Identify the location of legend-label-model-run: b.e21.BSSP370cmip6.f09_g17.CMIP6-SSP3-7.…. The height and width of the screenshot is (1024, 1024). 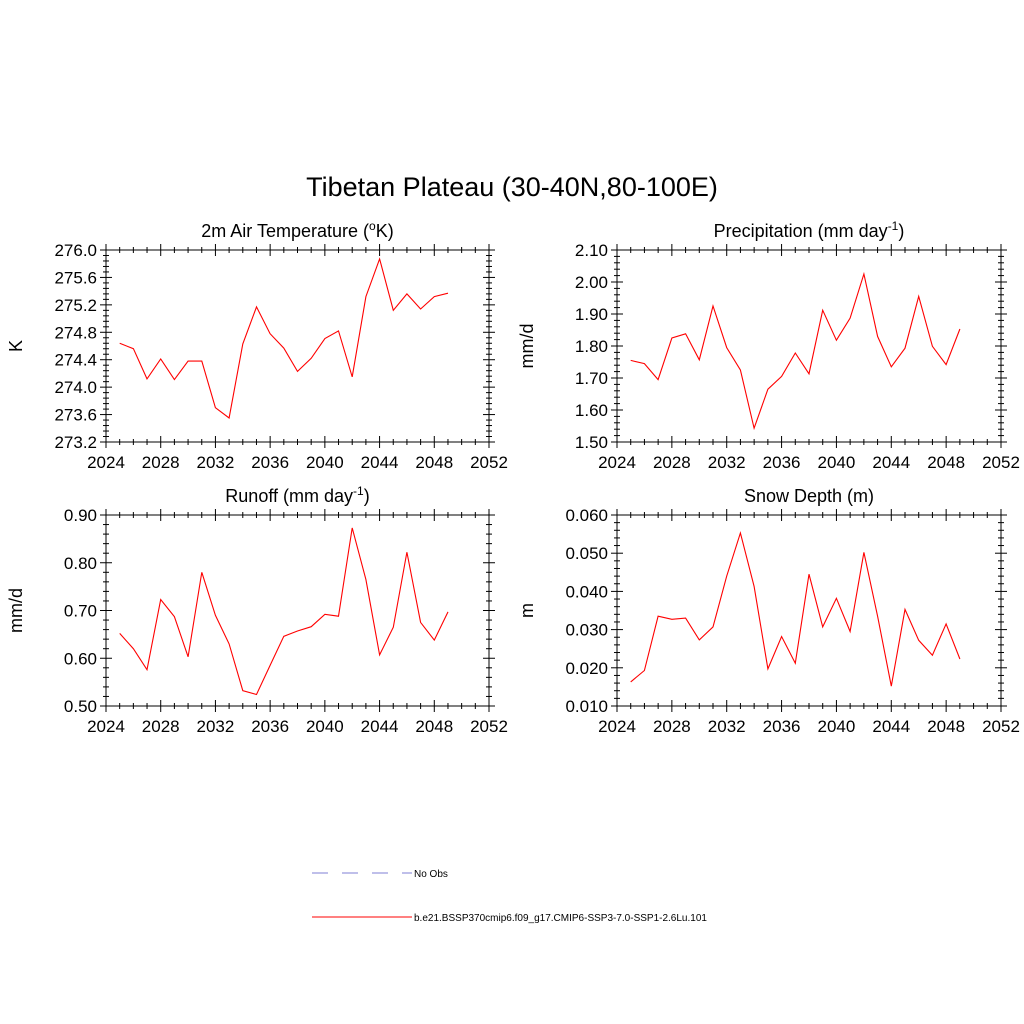
(560, 918).